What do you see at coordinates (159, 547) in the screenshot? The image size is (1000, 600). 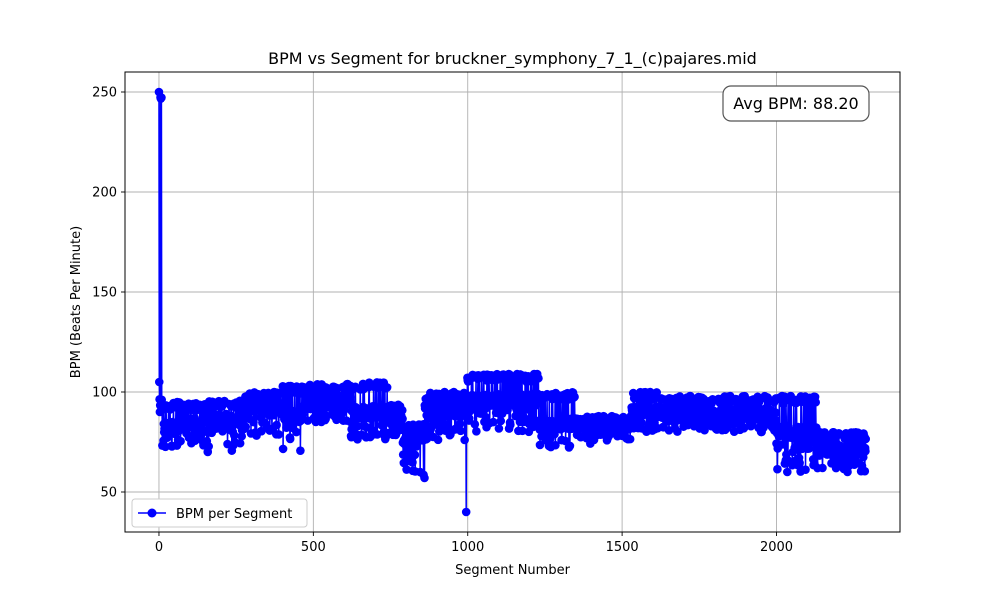 I see `x-tick-label: 0` at bounding box center [159, 547].